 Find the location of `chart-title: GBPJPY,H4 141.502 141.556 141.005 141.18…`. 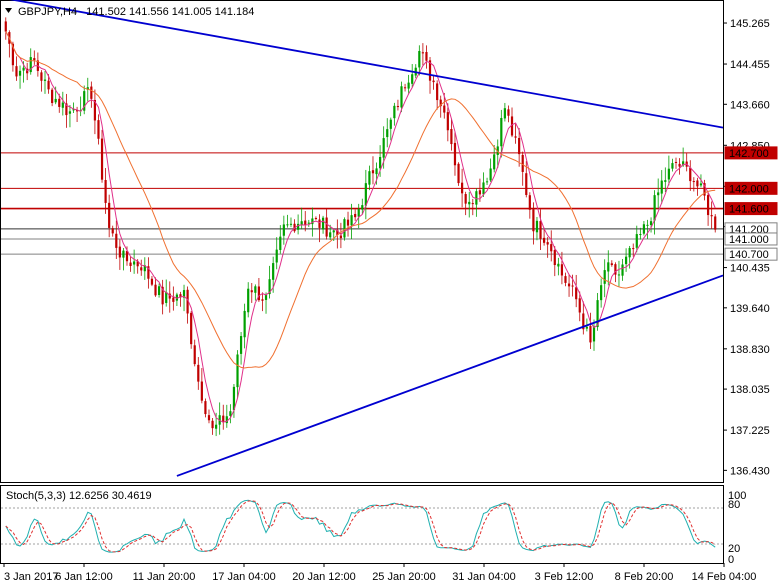

chart-title: GBPJPY,H4 141.502 141.556 141.005 141.18… is located at coordinates (136, 12).